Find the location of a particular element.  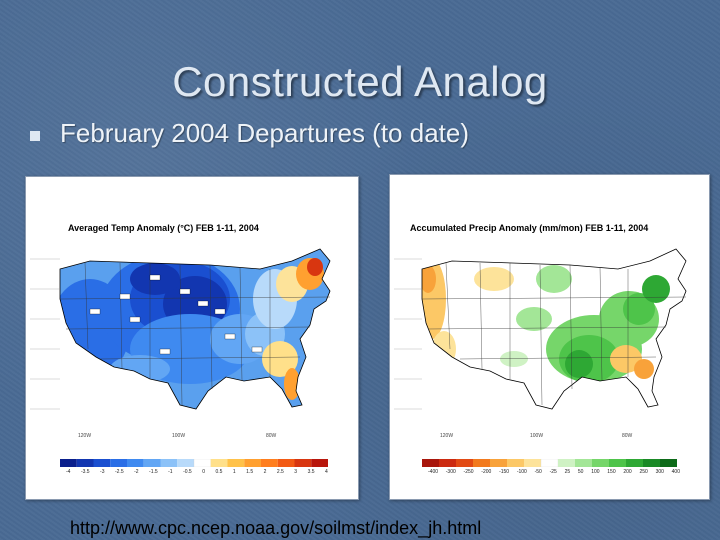

bullet-item: February 2004 Departures (to date) is located at coordinates (249, 133).